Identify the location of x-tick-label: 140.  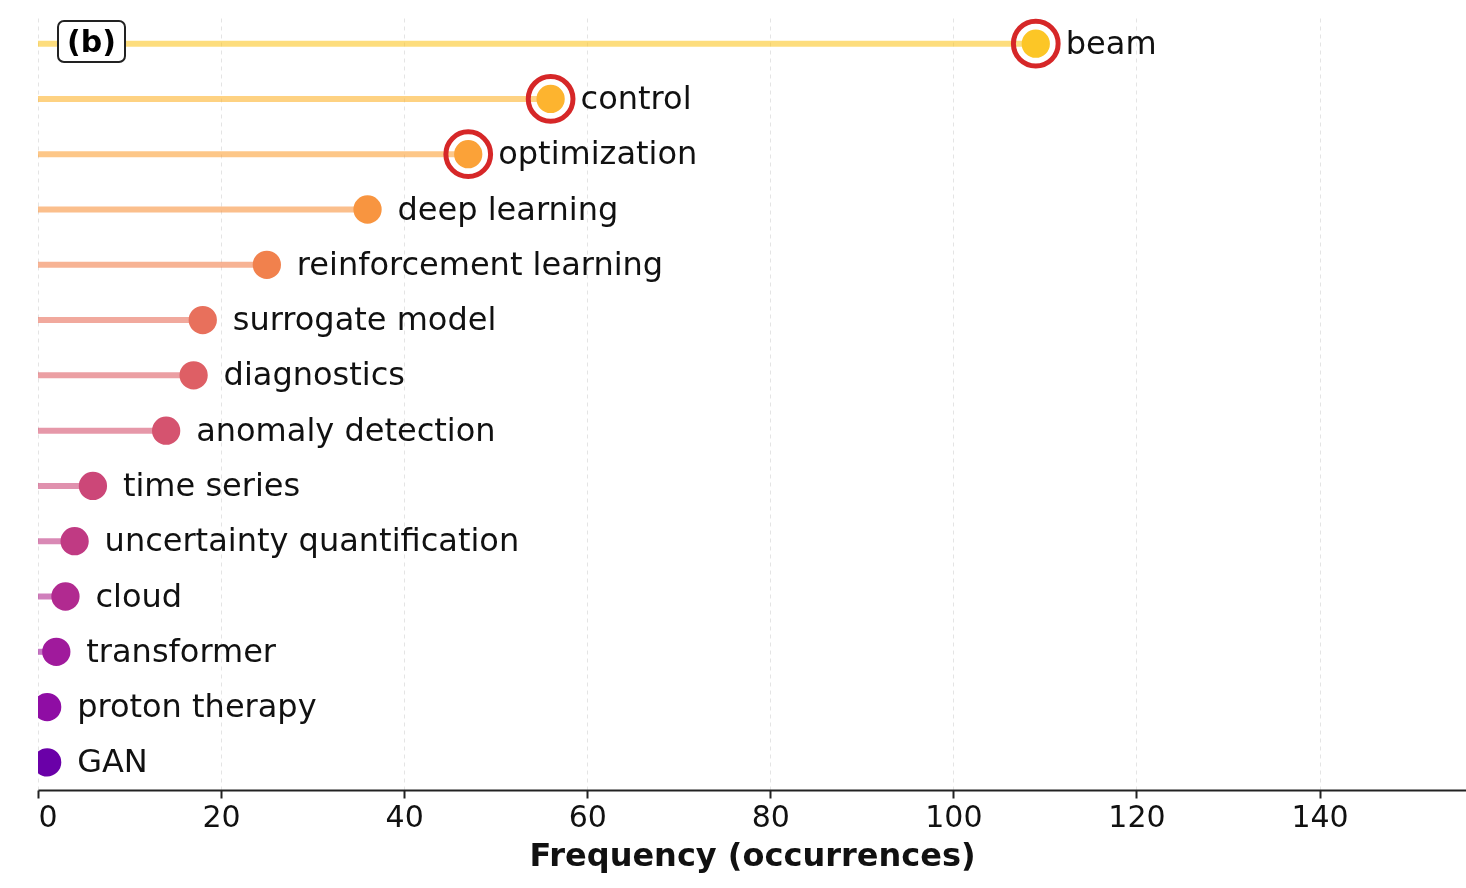
(1320, 816).